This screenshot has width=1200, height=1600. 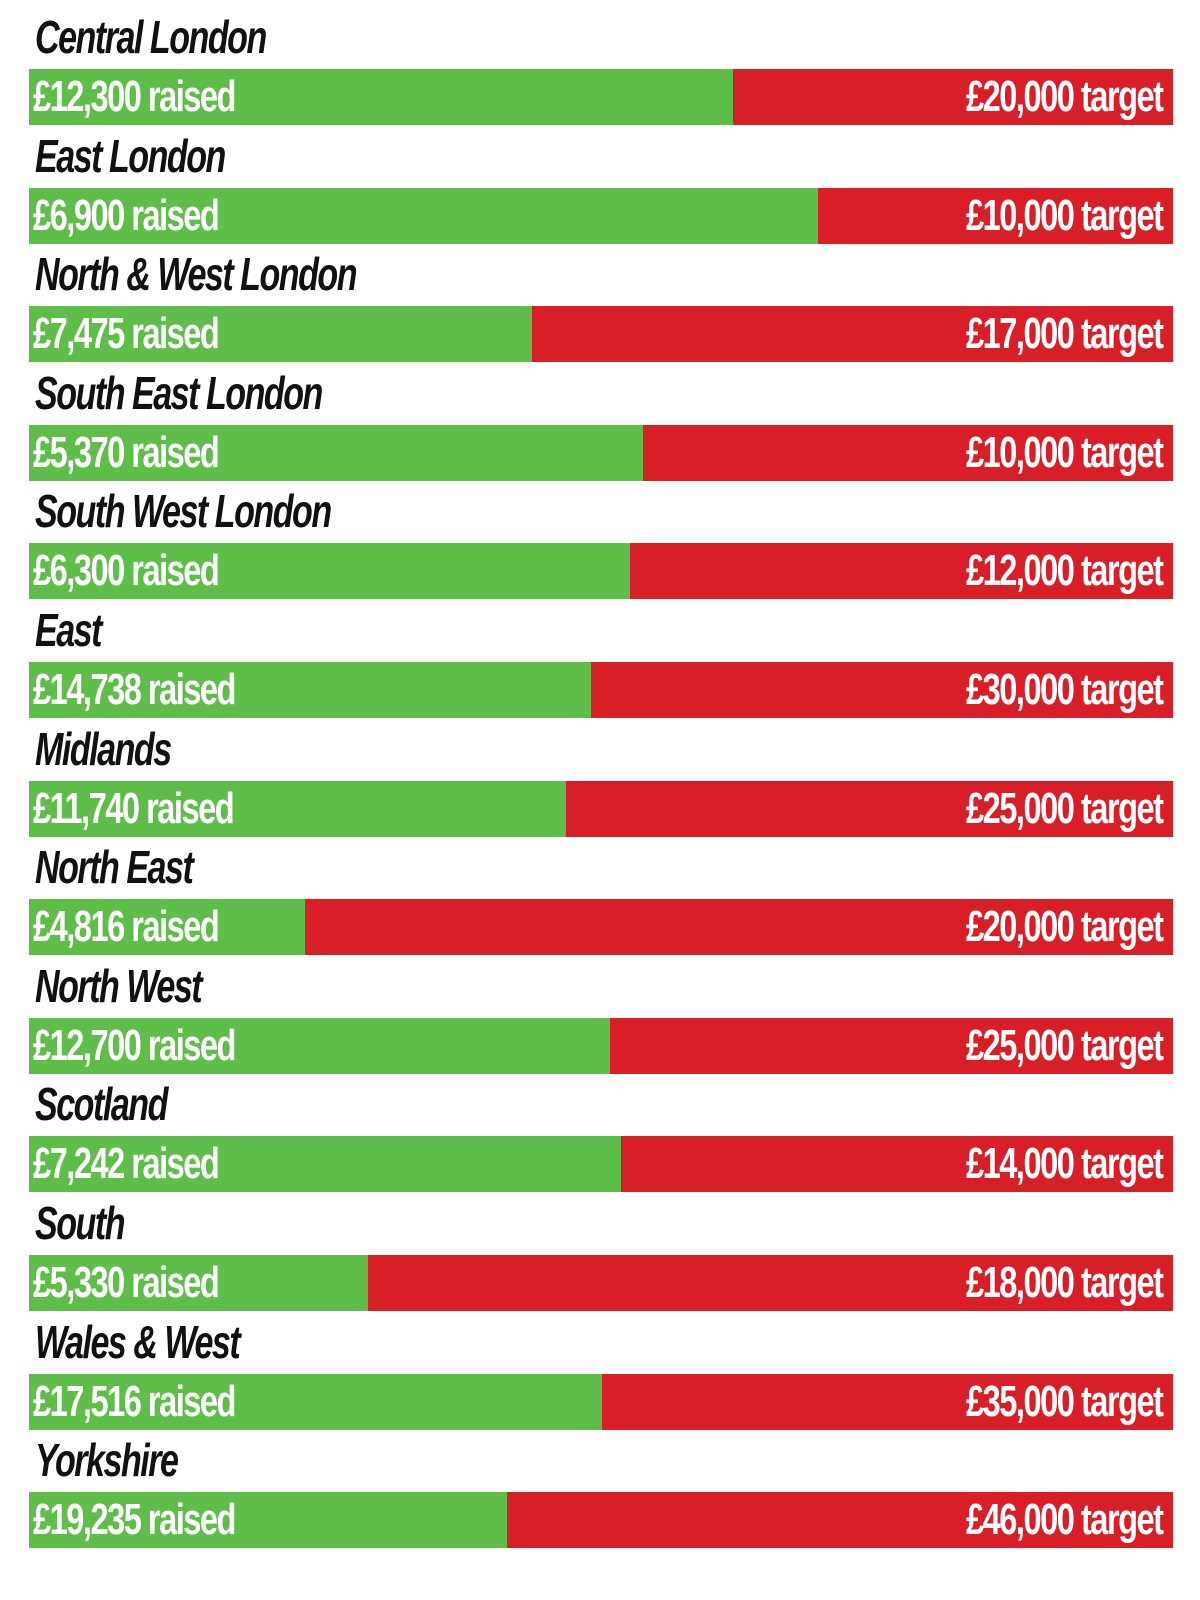 I want to click on progress-bar: £12,700 raised £25,000 target, so click(x=601, y=1045).